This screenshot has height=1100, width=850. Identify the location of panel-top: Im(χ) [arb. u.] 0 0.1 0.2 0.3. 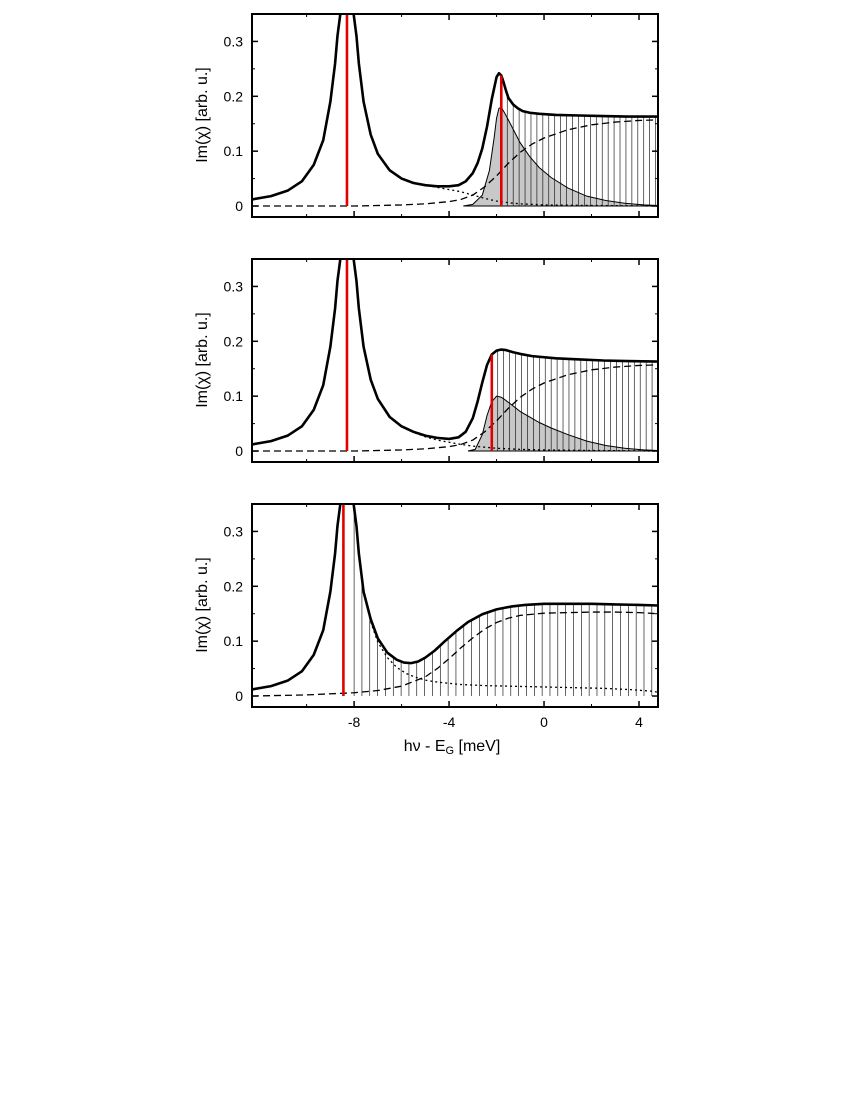
(426, 115).